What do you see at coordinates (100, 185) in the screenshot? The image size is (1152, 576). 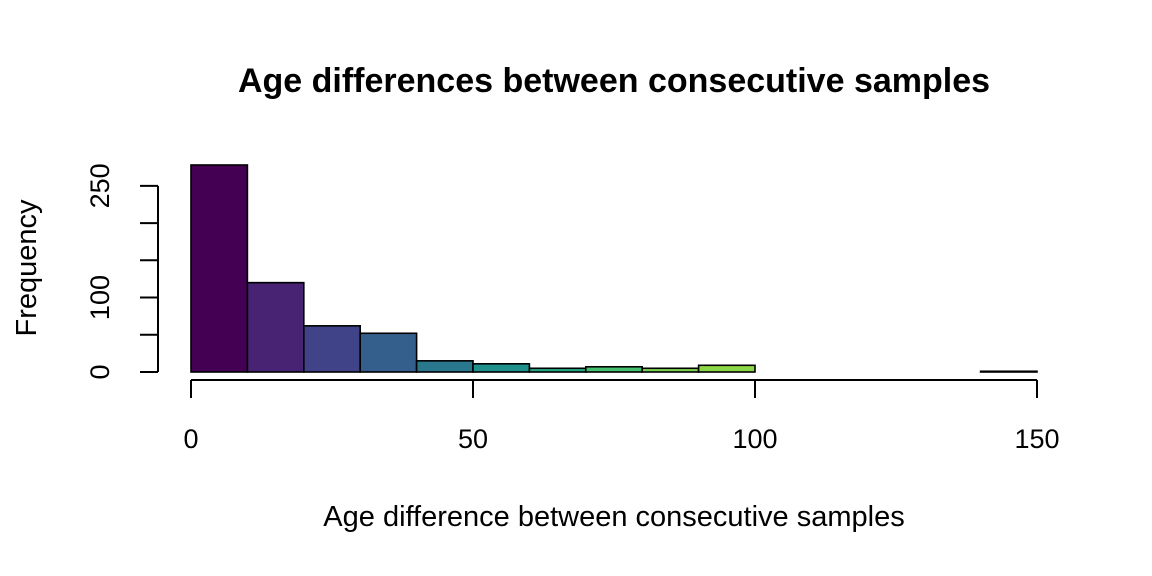 I see `y-tick-label-250: 250` at bounding box center [100, 185].